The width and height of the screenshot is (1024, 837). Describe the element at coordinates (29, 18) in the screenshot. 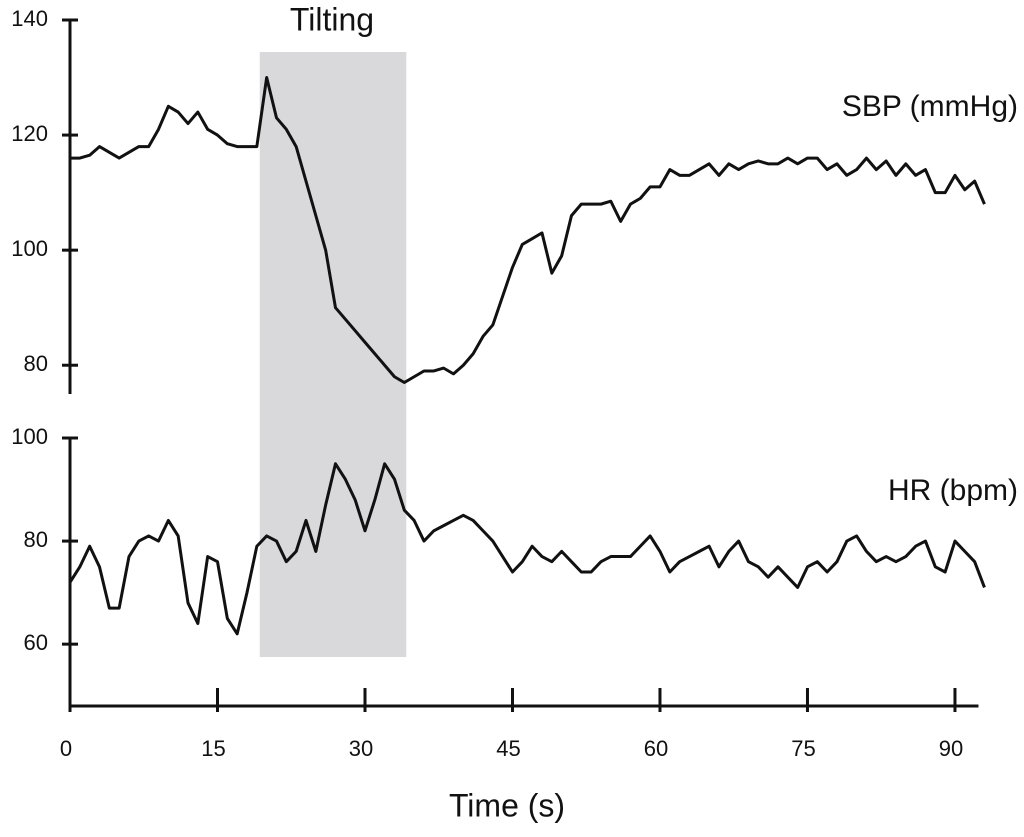

I see `y-tick-label: 140` at that location.